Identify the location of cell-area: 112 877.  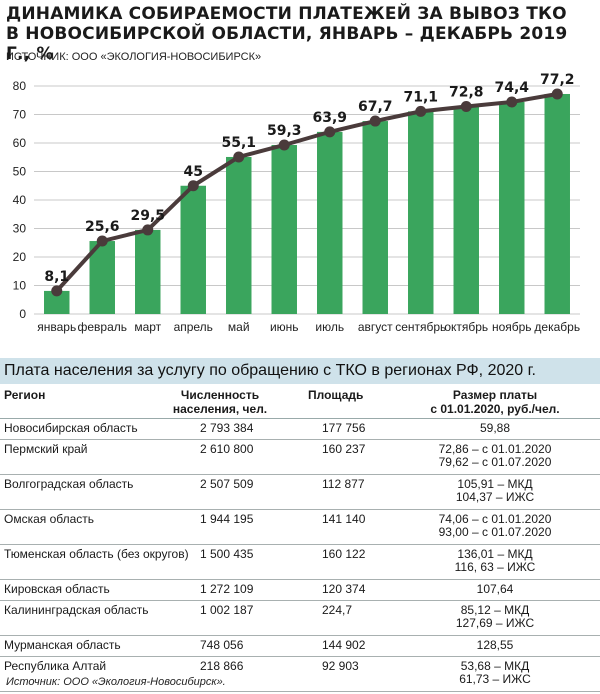
(343, 484).